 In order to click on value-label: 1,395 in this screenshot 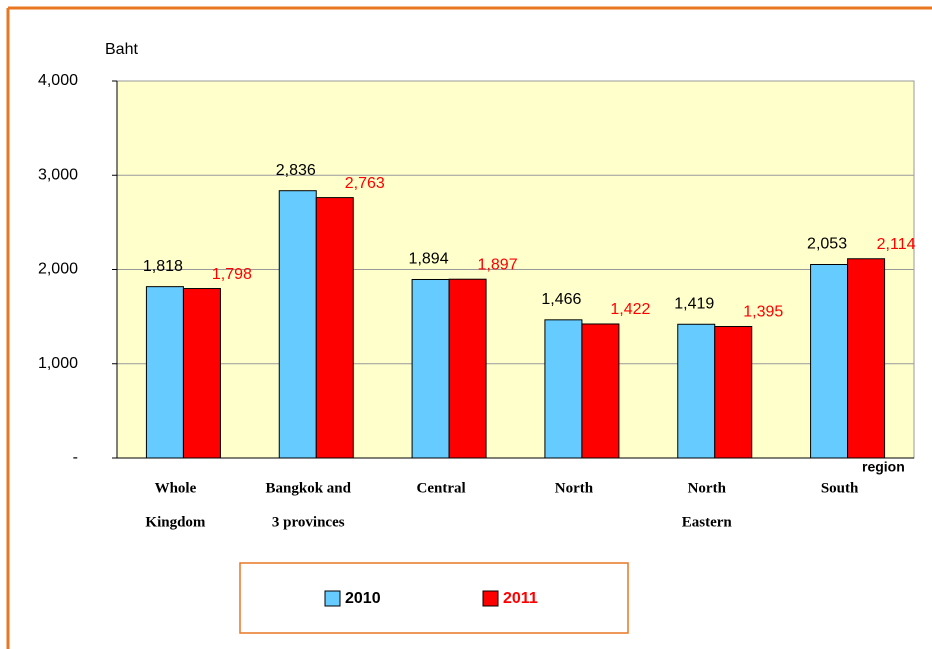, I will do `click(763, 312)`.